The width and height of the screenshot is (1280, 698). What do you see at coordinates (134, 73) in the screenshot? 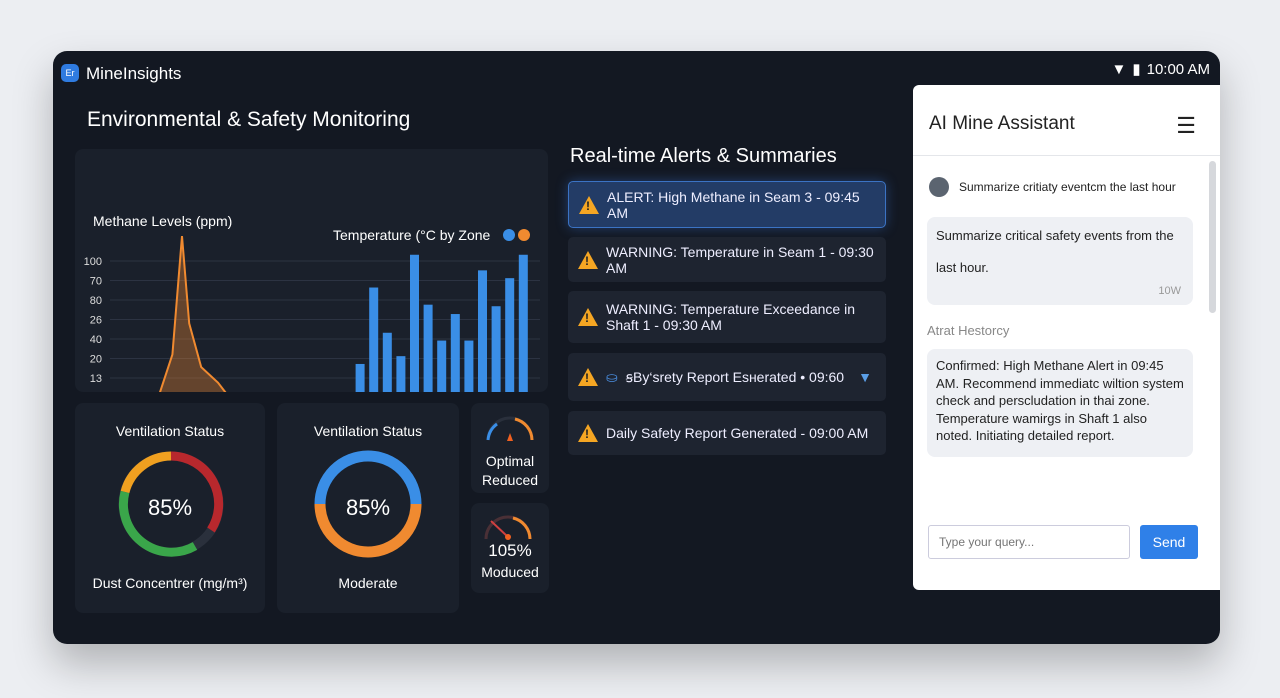
I see `app-name: MineInsights` at bounding box center [134, 73].